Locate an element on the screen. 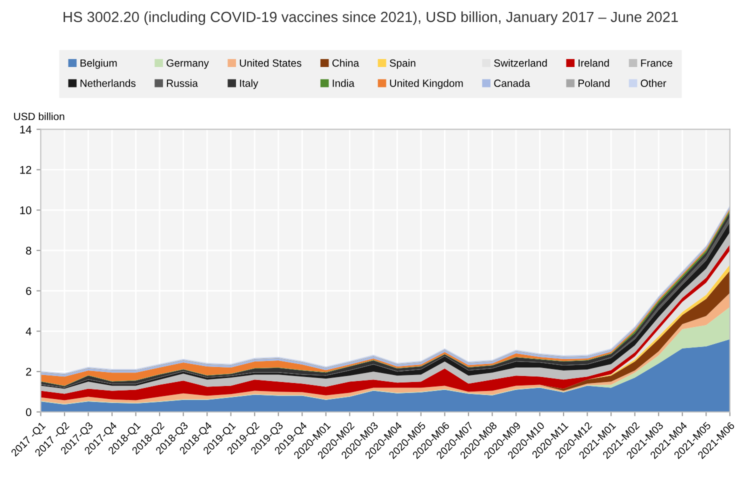 The height and width of the screenshot is (479, 741). legend-label: Germany is located at coordinates (187, 64).